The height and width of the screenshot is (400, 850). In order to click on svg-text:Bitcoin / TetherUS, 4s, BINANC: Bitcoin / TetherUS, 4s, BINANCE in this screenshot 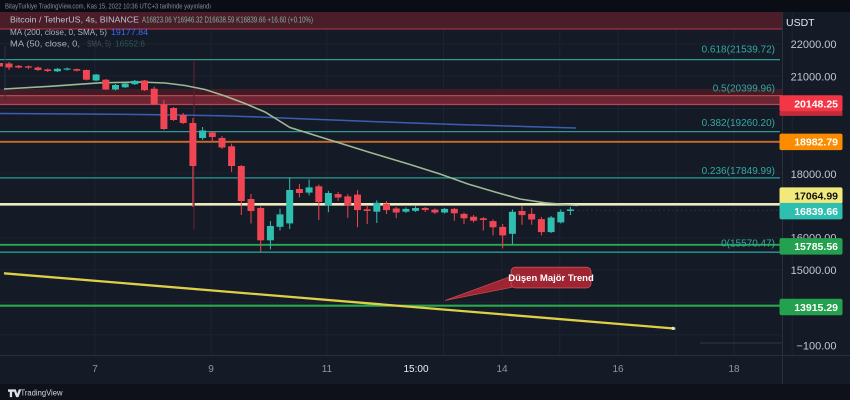, I will do `click(74, 19)`.